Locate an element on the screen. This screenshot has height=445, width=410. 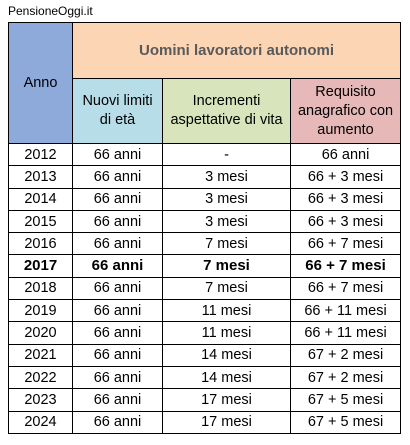
year-cell: 2020 is located at coordinates (40, 333).